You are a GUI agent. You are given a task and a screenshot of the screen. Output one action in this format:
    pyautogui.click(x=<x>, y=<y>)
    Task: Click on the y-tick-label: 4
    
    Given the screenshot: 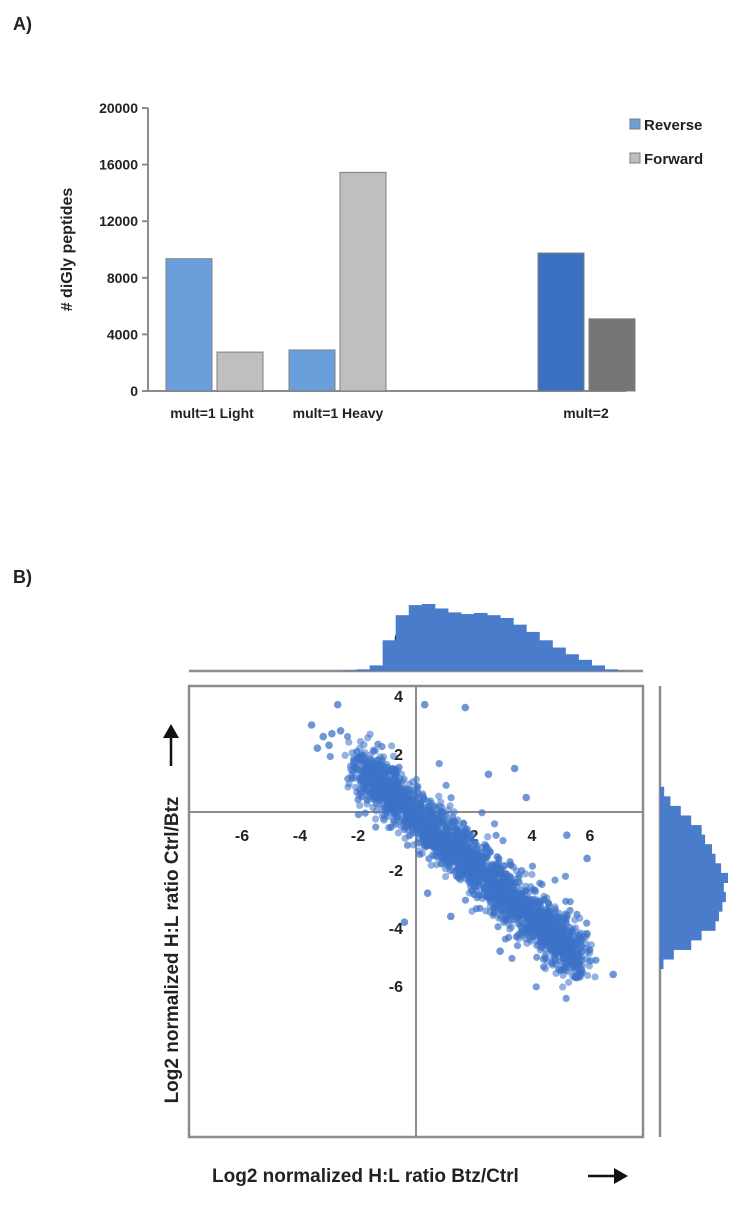 What is the action you would take?
    pyautogui.click(x=398, y=697)
    